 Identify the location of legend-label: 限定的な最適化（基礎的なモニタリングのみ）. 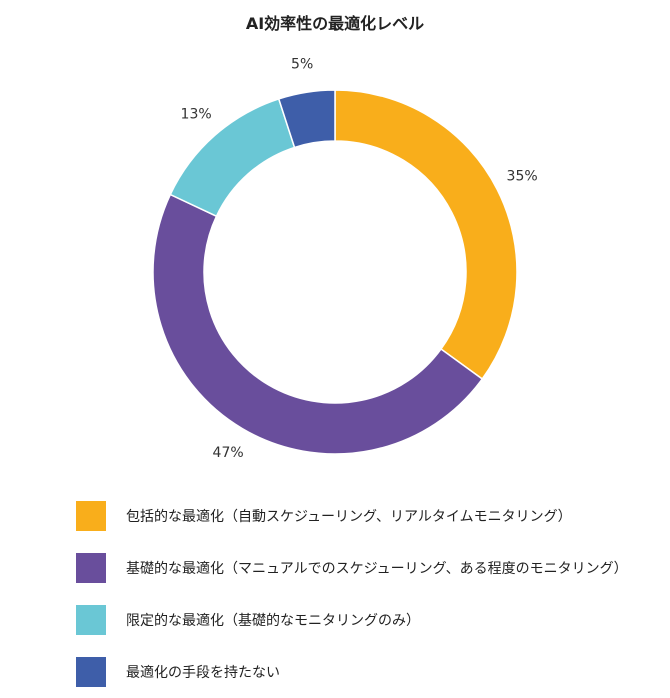
(273, 621).